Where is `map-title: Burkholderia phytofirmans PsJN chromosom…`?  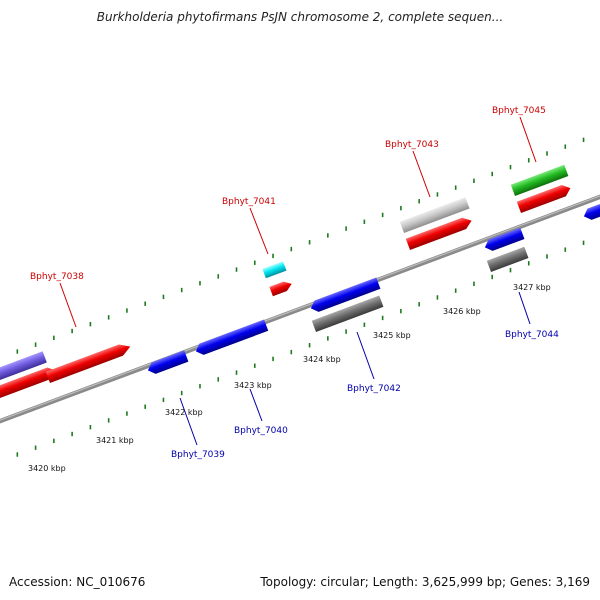
map-title: Burkholderia phytofirmans PsJN chromosom… is located at coordinates (300, 17).